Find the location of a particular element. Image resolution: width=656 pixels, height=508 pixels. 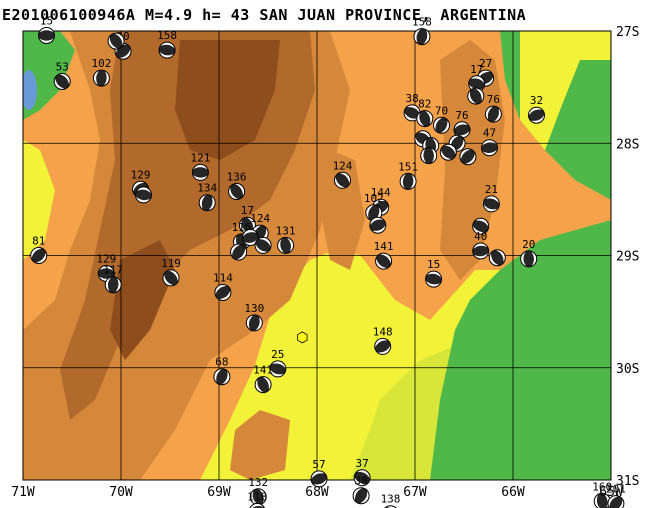

mechanism-depth-label: 114 is located at coordinates (223, 278).